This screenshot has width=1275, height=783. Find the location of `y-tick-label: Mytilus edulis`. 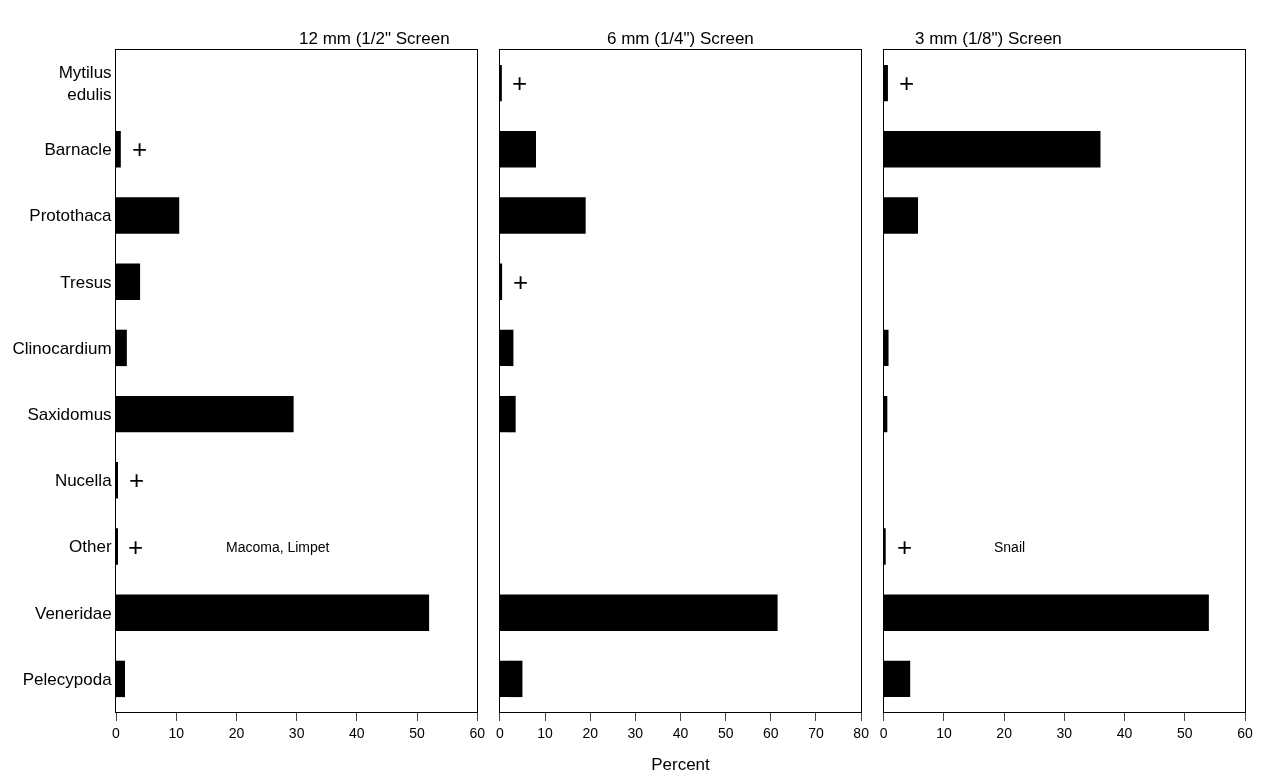

y-tick-label: Mytilus edulis is located at coordinates (85, 84).